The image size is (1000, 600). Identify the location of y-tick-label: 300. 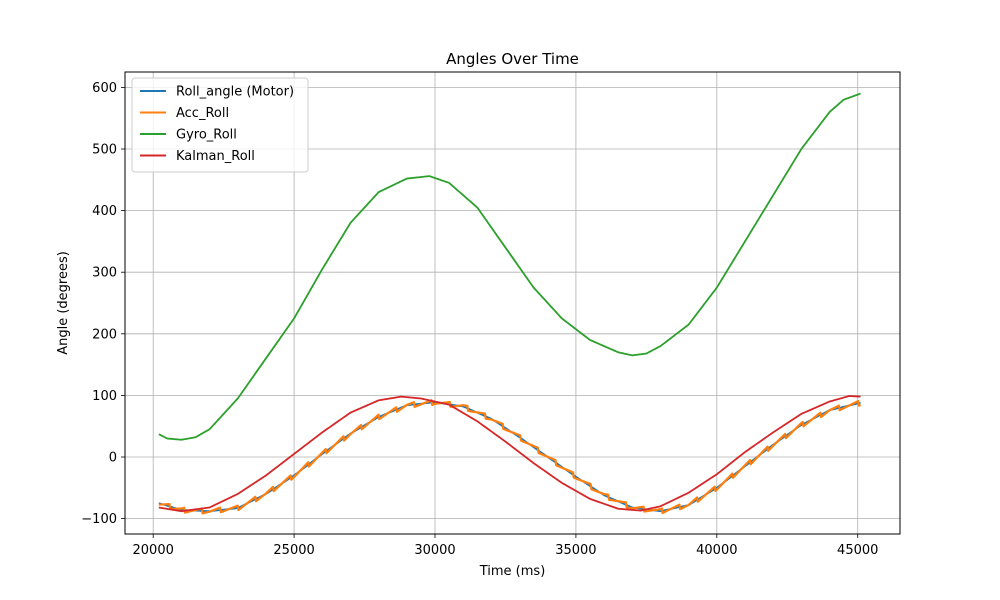
(104, 273).